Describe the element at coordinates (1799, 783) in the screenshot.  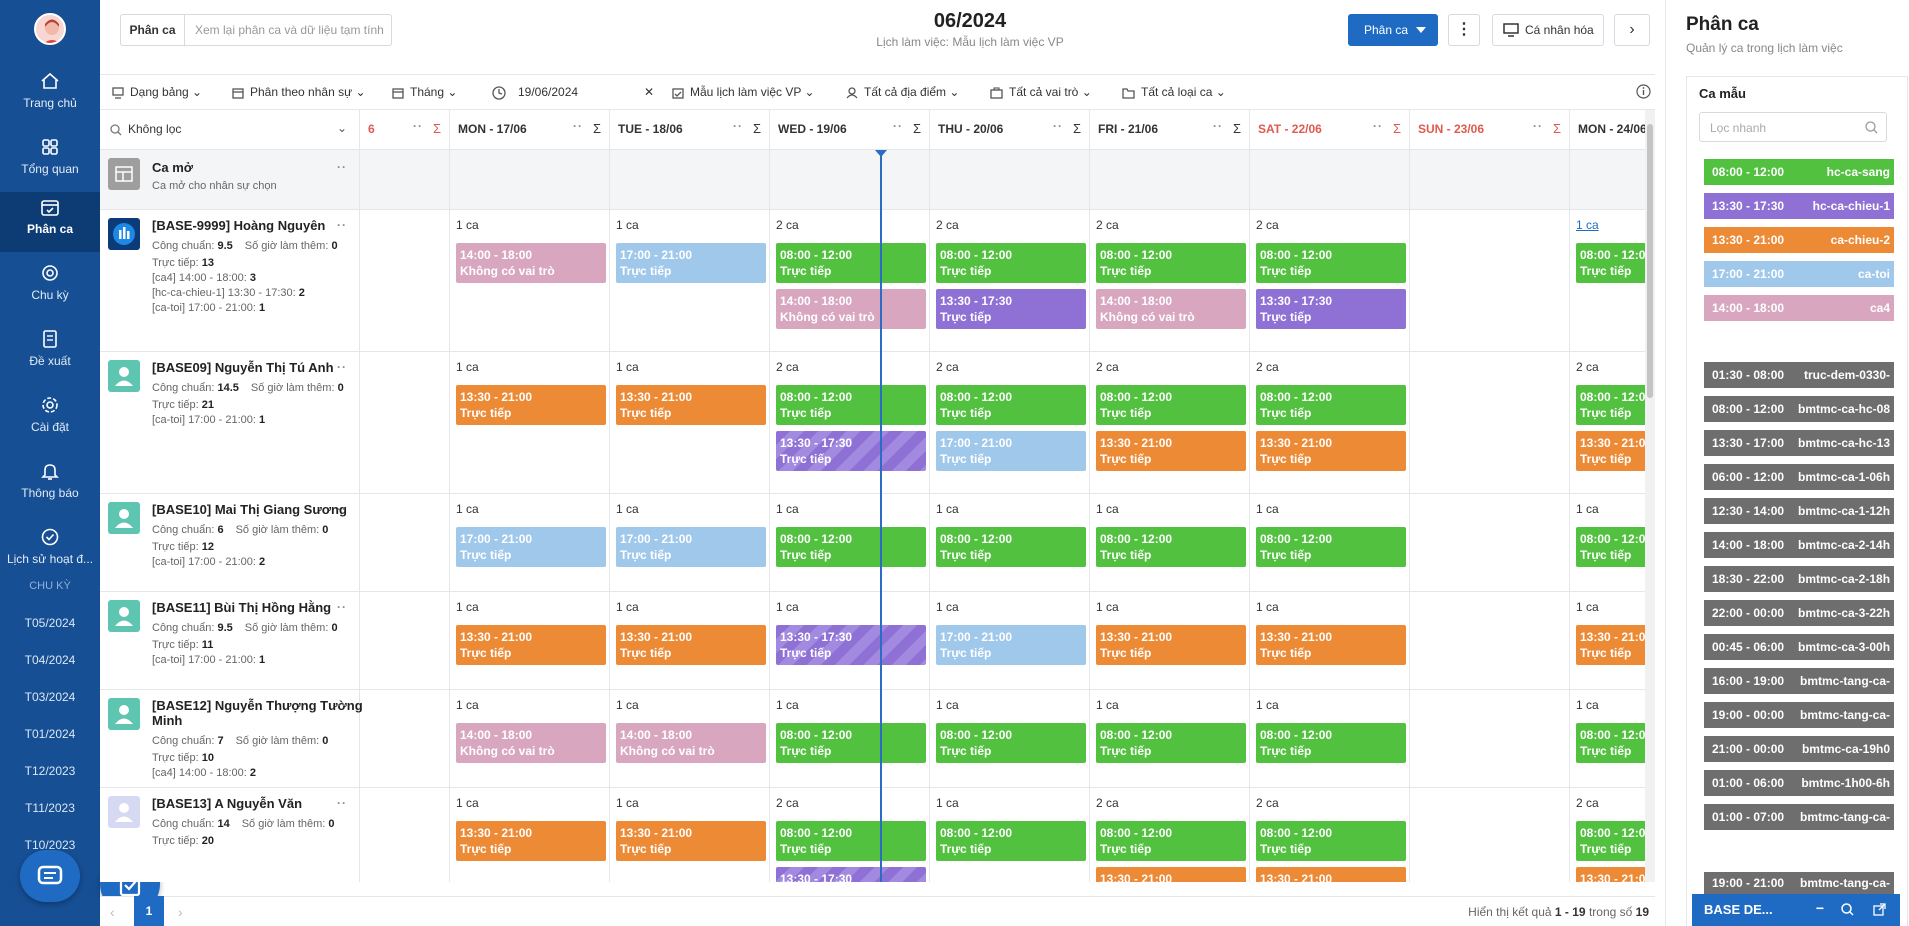
I see `template-shift: 01:00 - 06:00 bmtmc-1h00-6h` at that location.